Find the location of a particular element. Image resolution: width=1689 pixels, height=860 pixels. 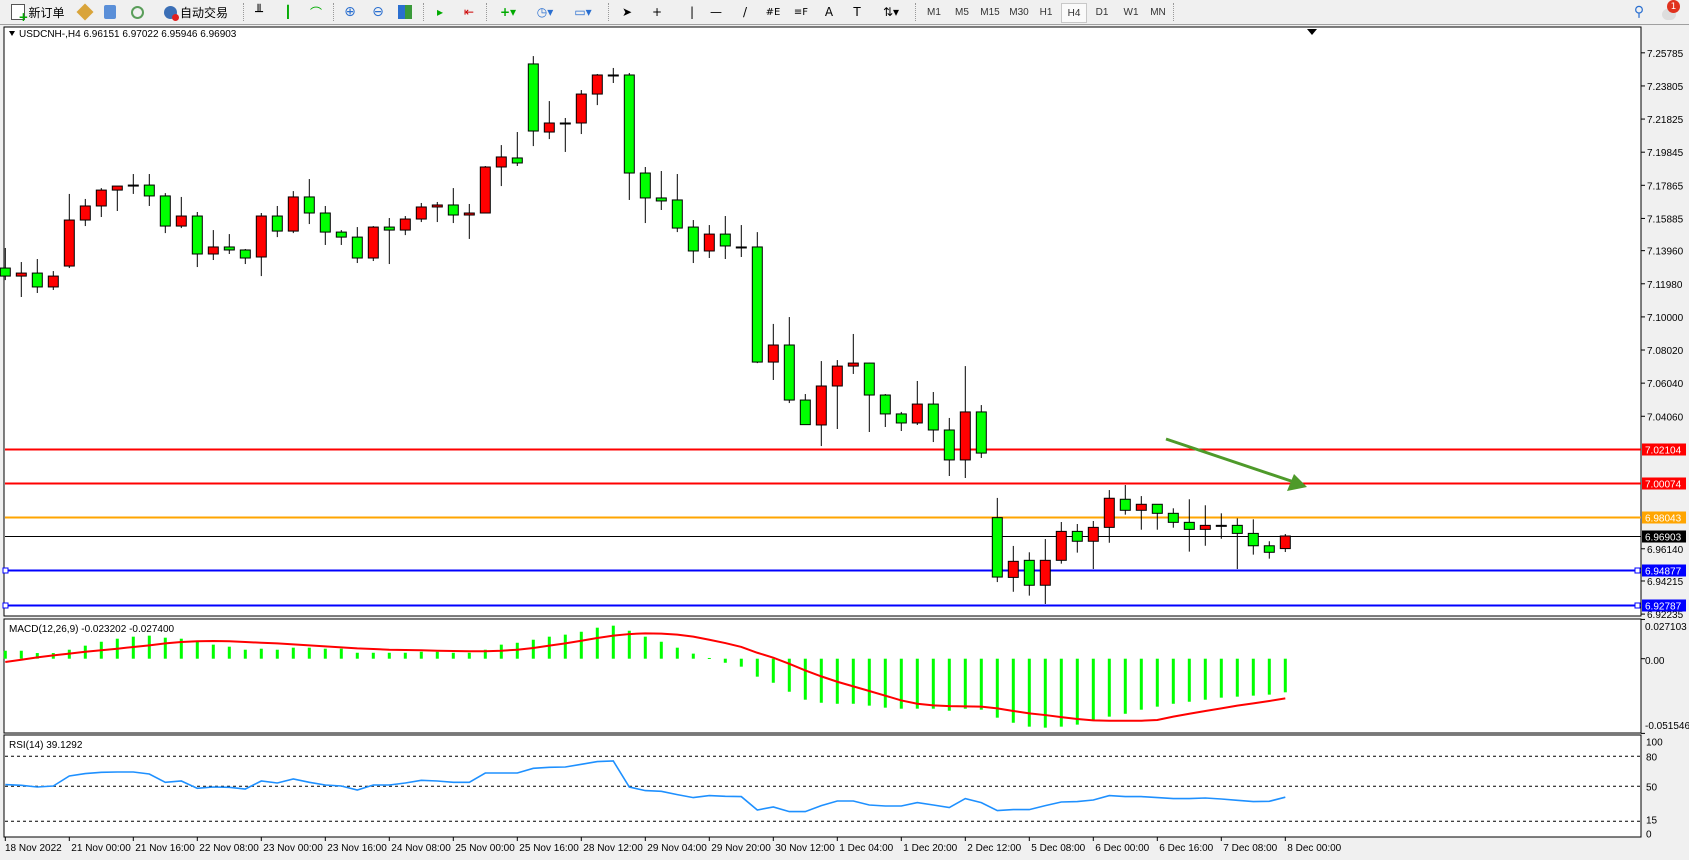

market-watch-icon is located at coordinates (85, 12).